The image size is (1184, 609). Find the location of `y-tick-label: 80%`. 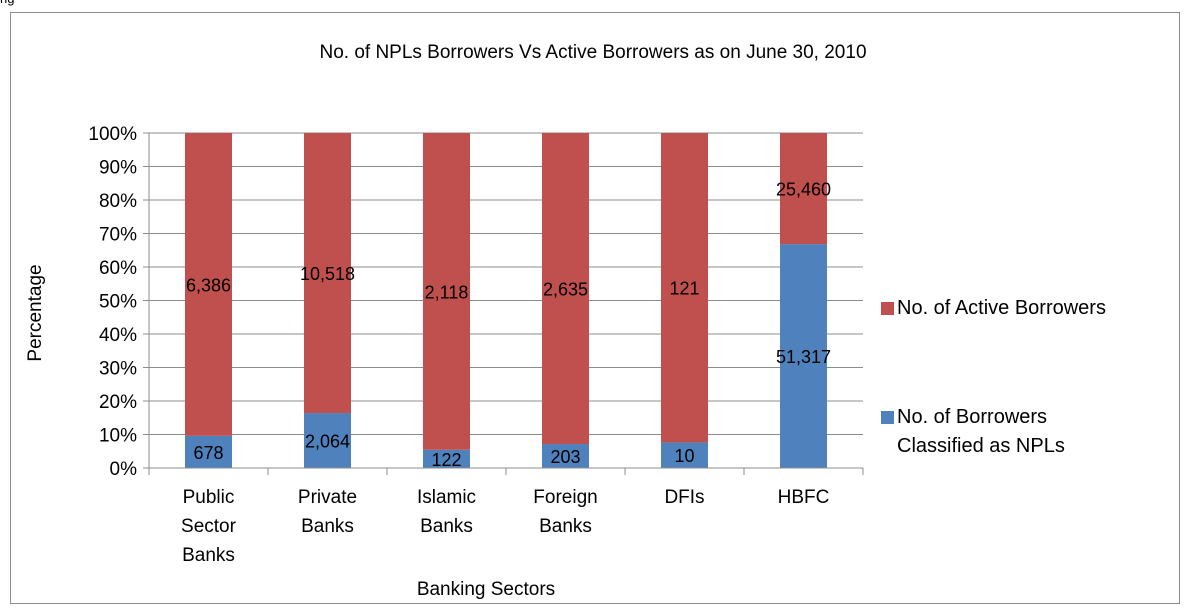

y-tick-label: 80% is located at coordinates (118, 201).